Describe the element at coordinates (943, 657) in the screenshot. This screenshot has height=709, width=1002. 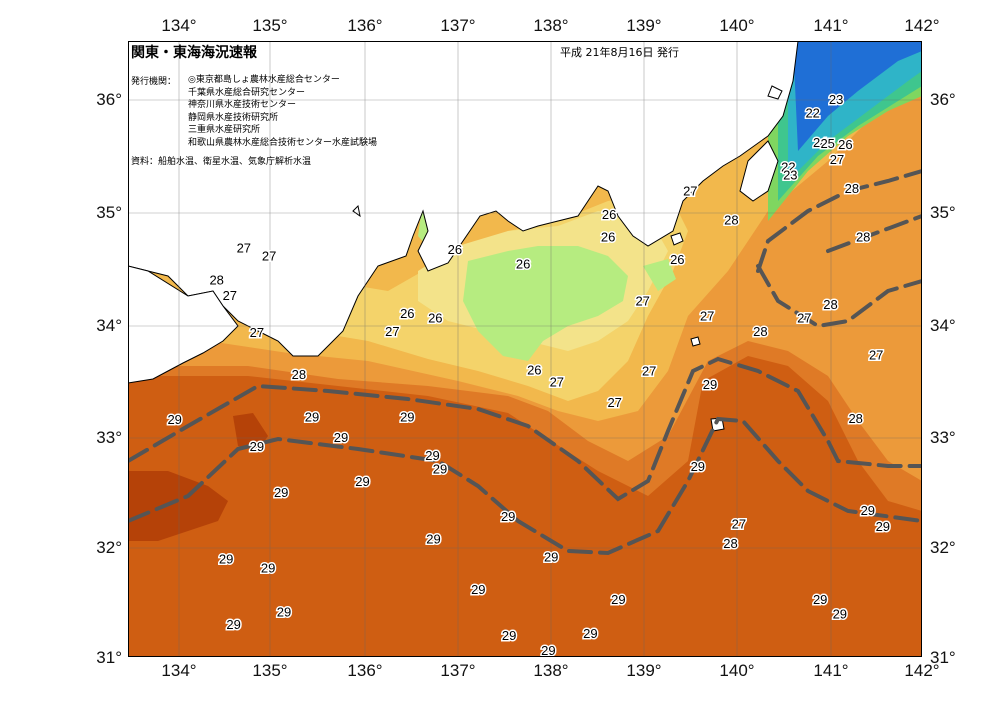
I see `lat-label-right: 31°` at that location.